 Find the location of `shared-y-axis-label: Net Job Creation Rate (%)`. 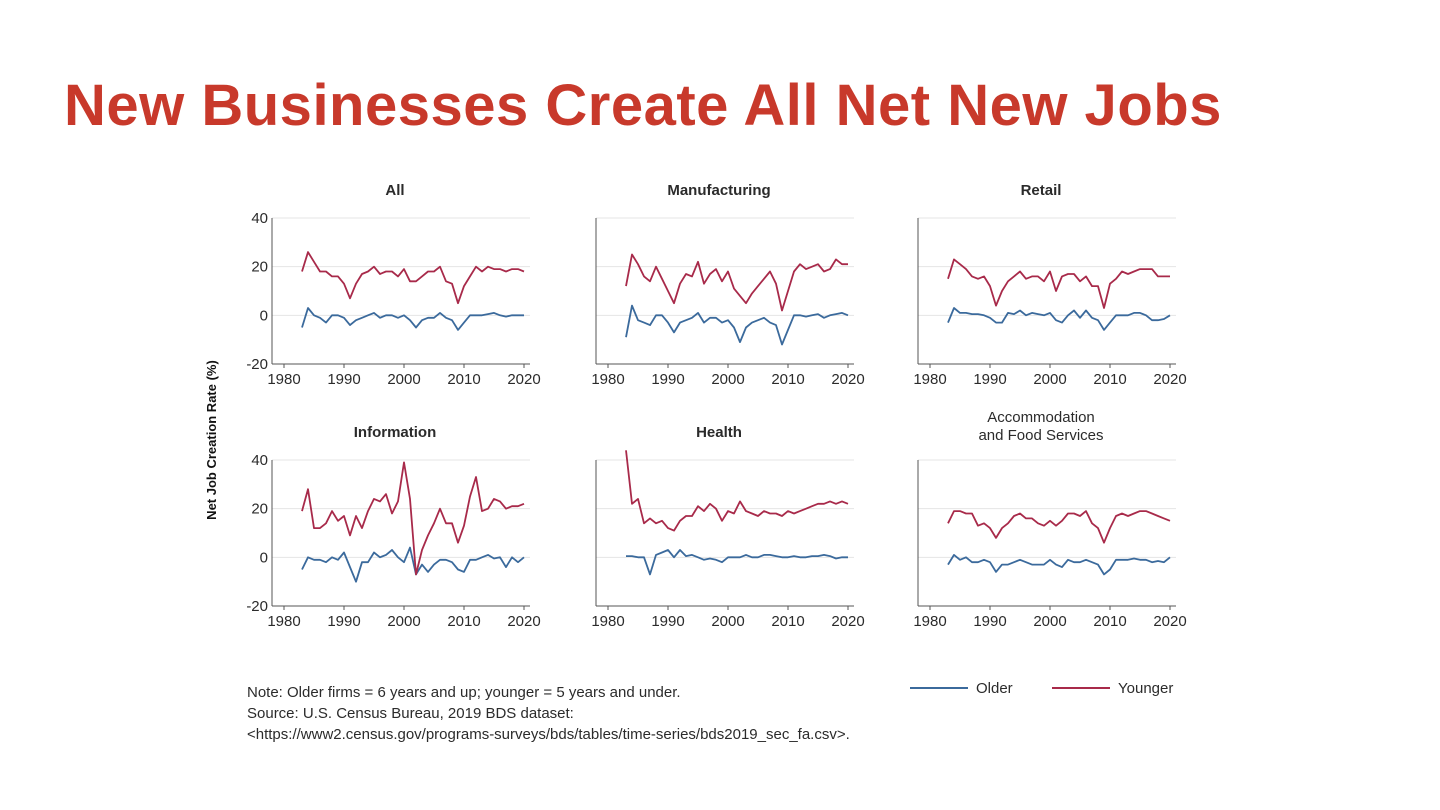

shared-y-axis-label: Net Job Creation Rate (%) is located at coordinates (211, 440).